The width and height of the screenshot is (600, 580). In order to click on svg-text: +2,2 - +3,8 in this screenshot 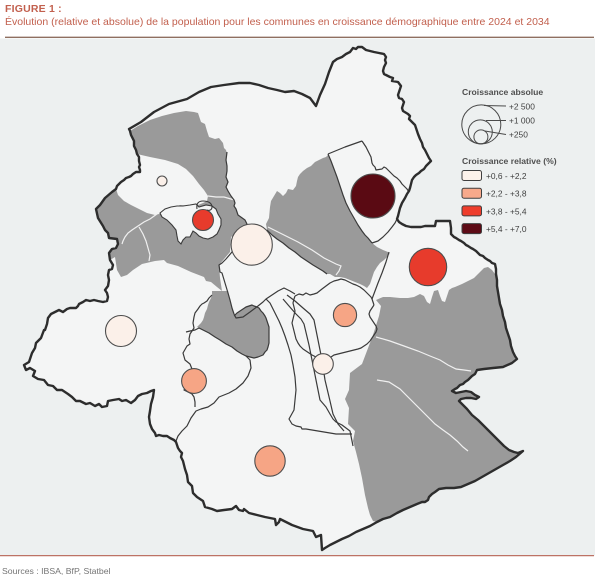, I will do `click(506, 194)`.